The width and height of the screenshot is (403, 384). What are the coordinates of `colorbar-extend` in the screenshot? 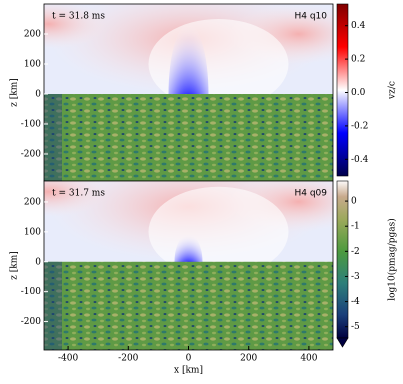 It's located at (342, 342).